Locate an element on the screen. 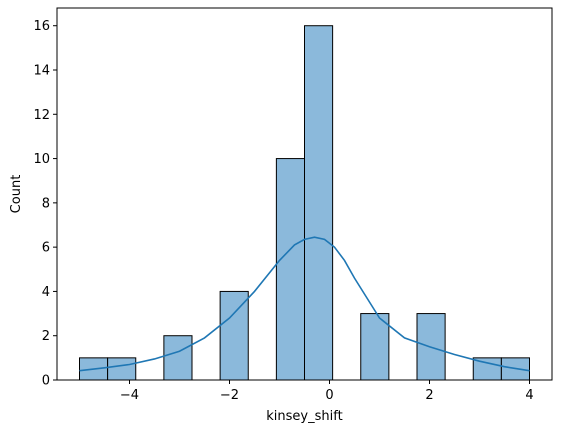  y-tick-label: 2 is located at coordinates (46, 336).